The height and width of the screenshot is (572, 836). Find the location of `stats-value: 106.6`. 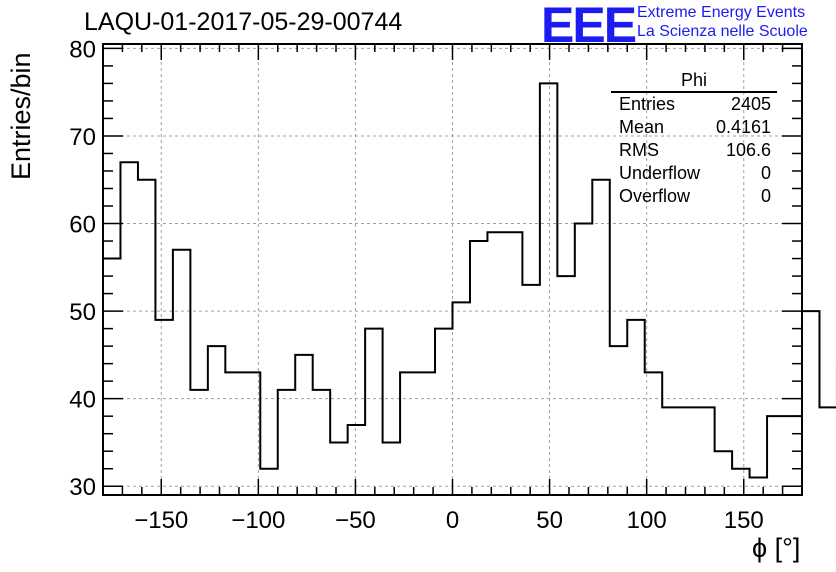

stats-value: 106.6 is located at coordinates (748, 150).